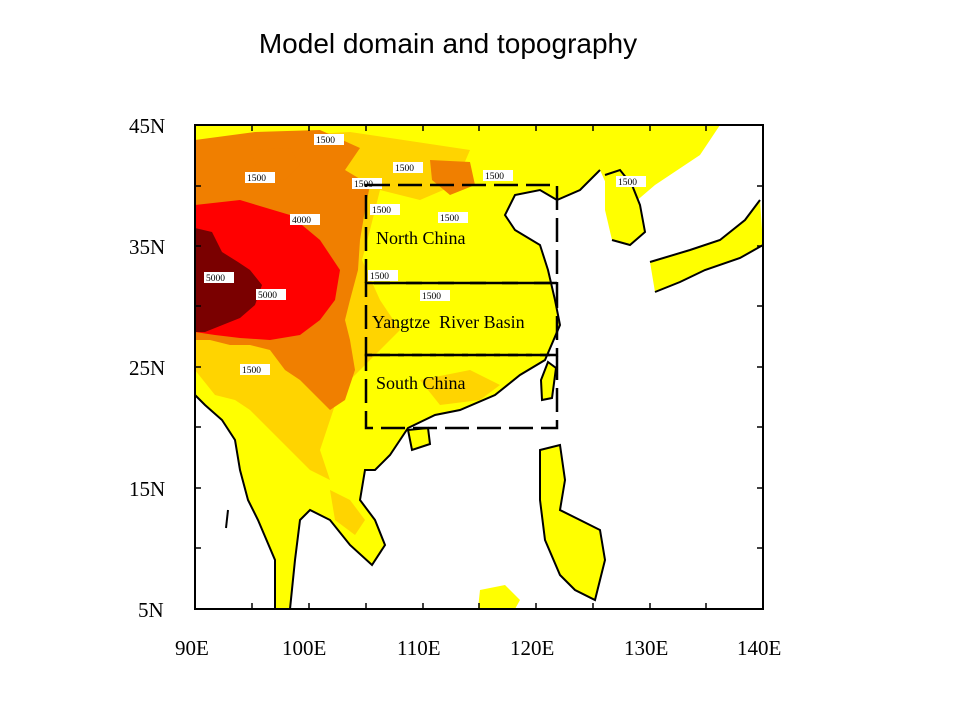  What do you see at coordinates (227, 519) in the screenshot?
I see `coastline-sumatra-hint` at bounding box center [227, 519].